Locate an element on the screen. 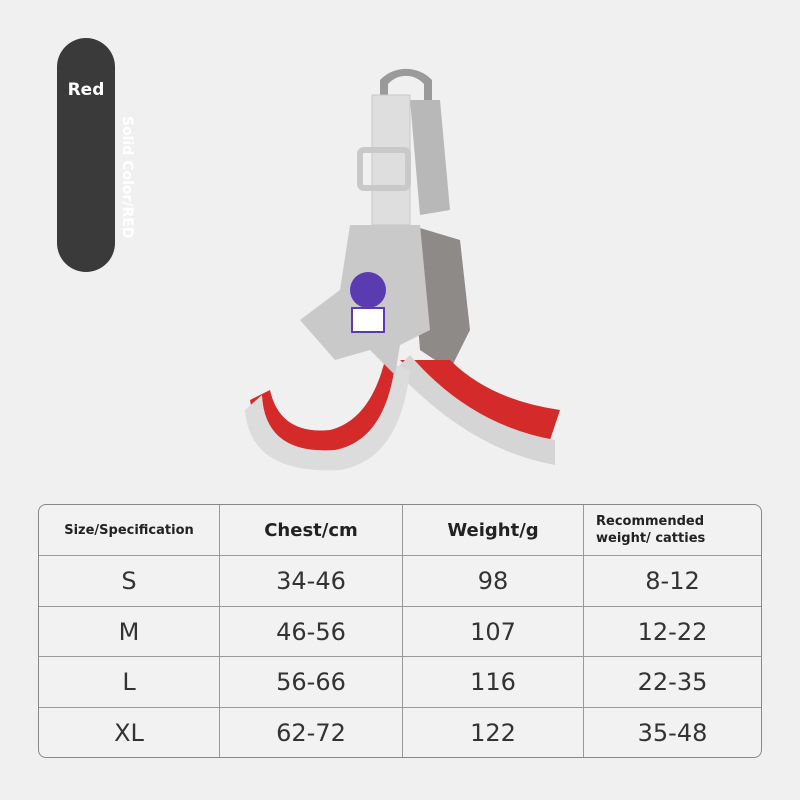  table-row: XL 62-72 122 35-48 is located at coordinates (400, 732).